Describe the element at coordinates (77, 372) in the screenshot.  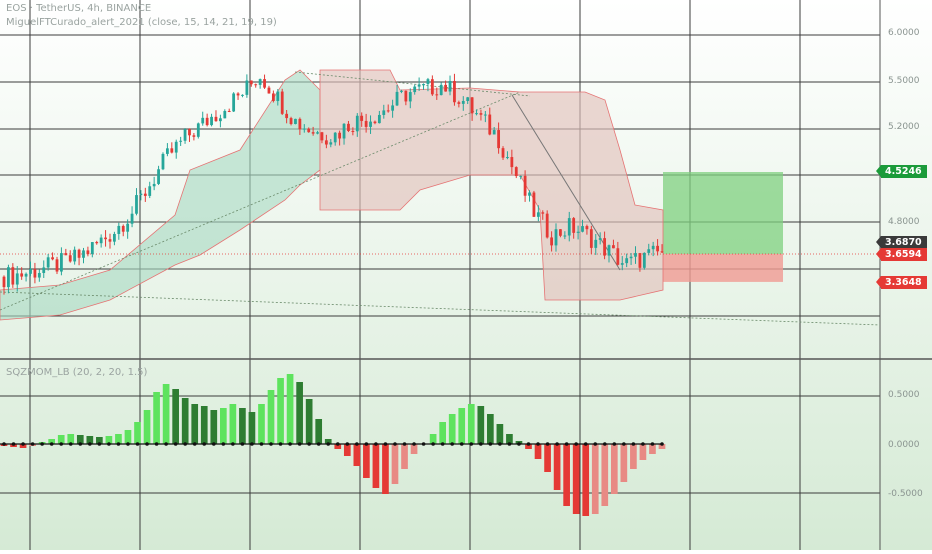
I see `oscillator-title: SQZMOM_LB (20, 2, 20, 1.5)` at that location.